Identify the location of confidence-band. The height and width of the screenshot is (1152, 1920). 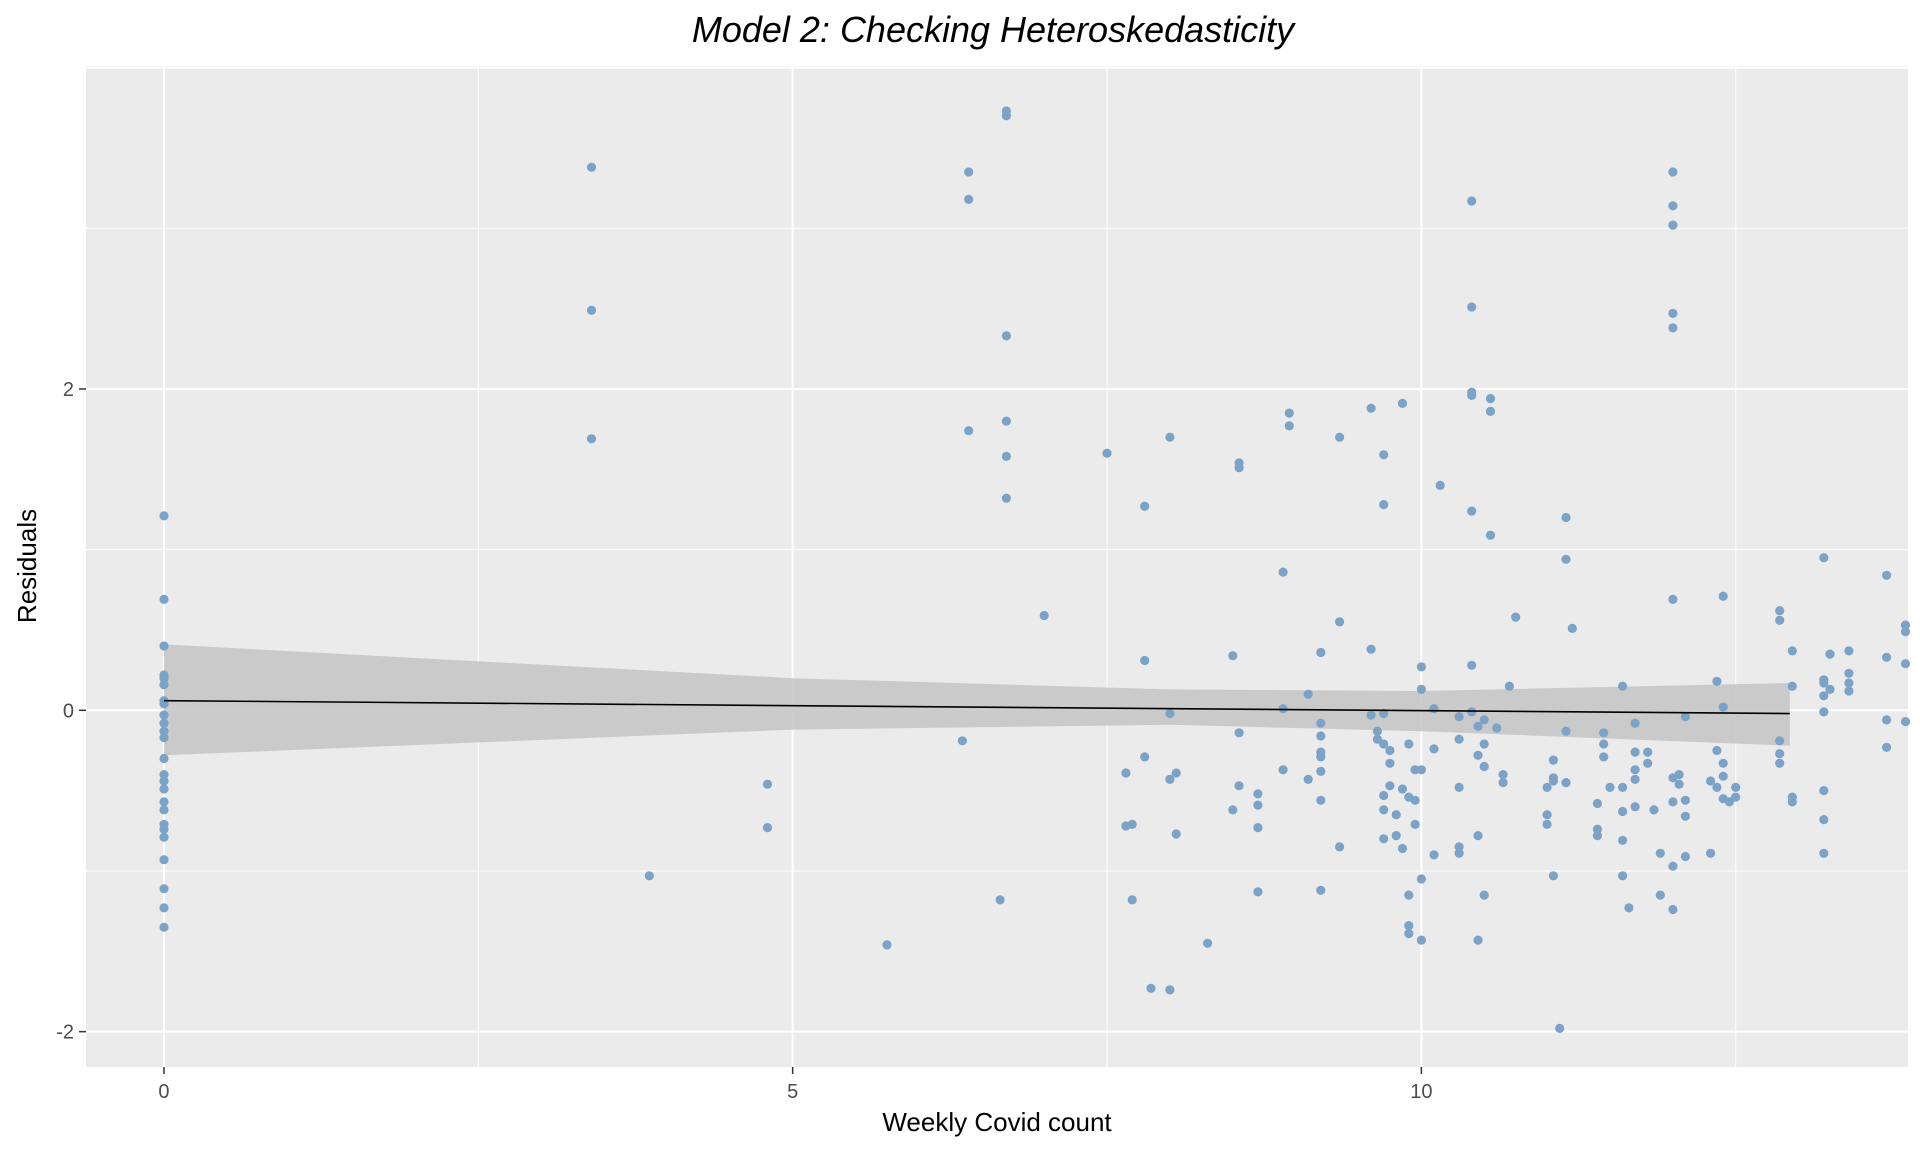
(977, 700).